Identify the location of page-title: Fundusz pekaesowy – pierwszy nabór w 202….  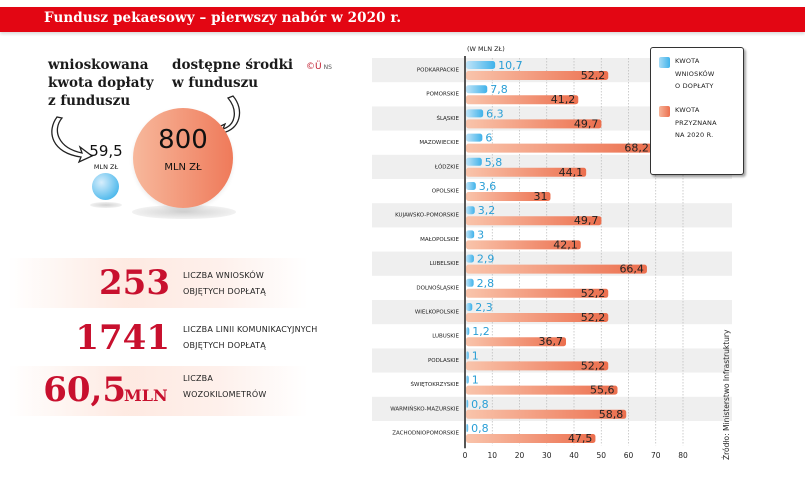
(223, 18).